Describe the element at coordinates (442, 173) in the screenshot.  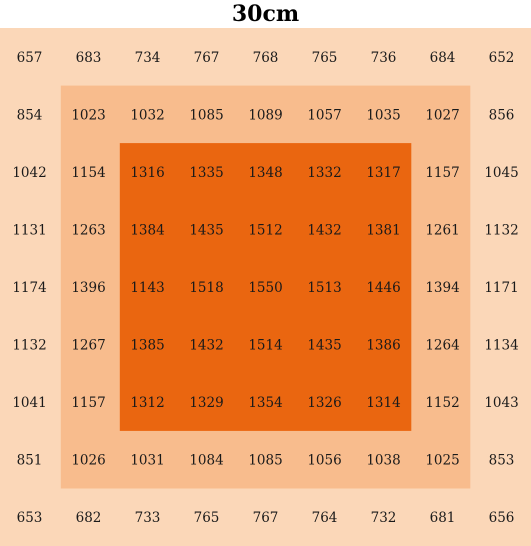
I see `cell-value-r2-c7: 1157` at that location.